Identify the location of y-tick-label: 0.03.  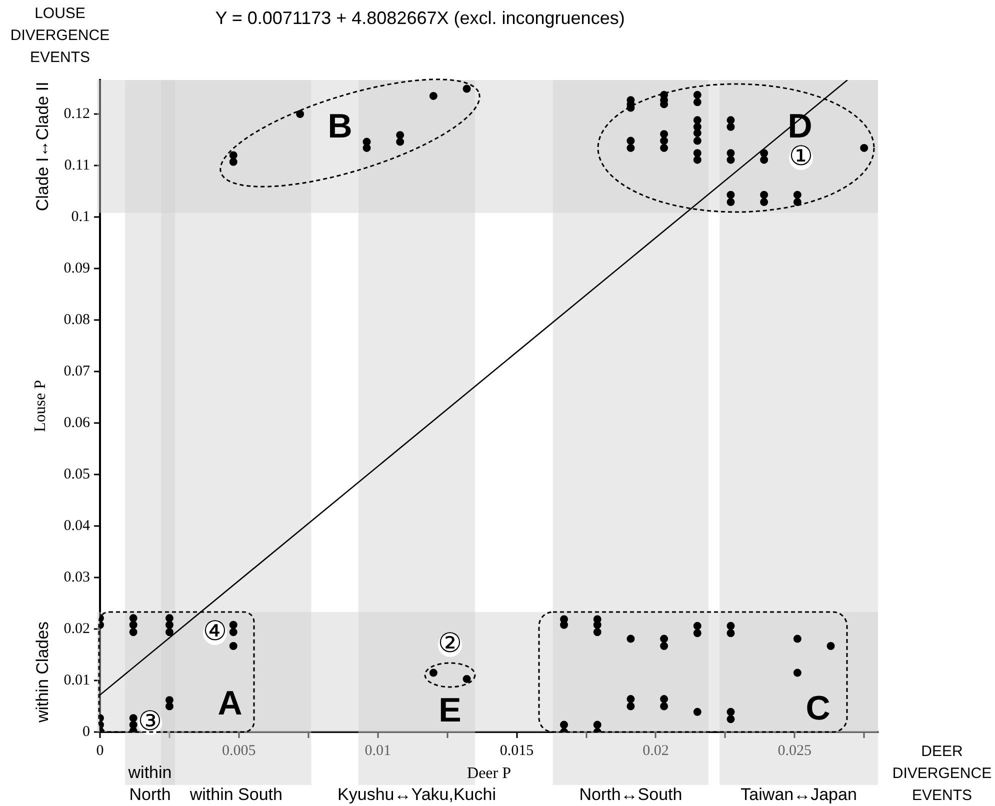
(77, 577).